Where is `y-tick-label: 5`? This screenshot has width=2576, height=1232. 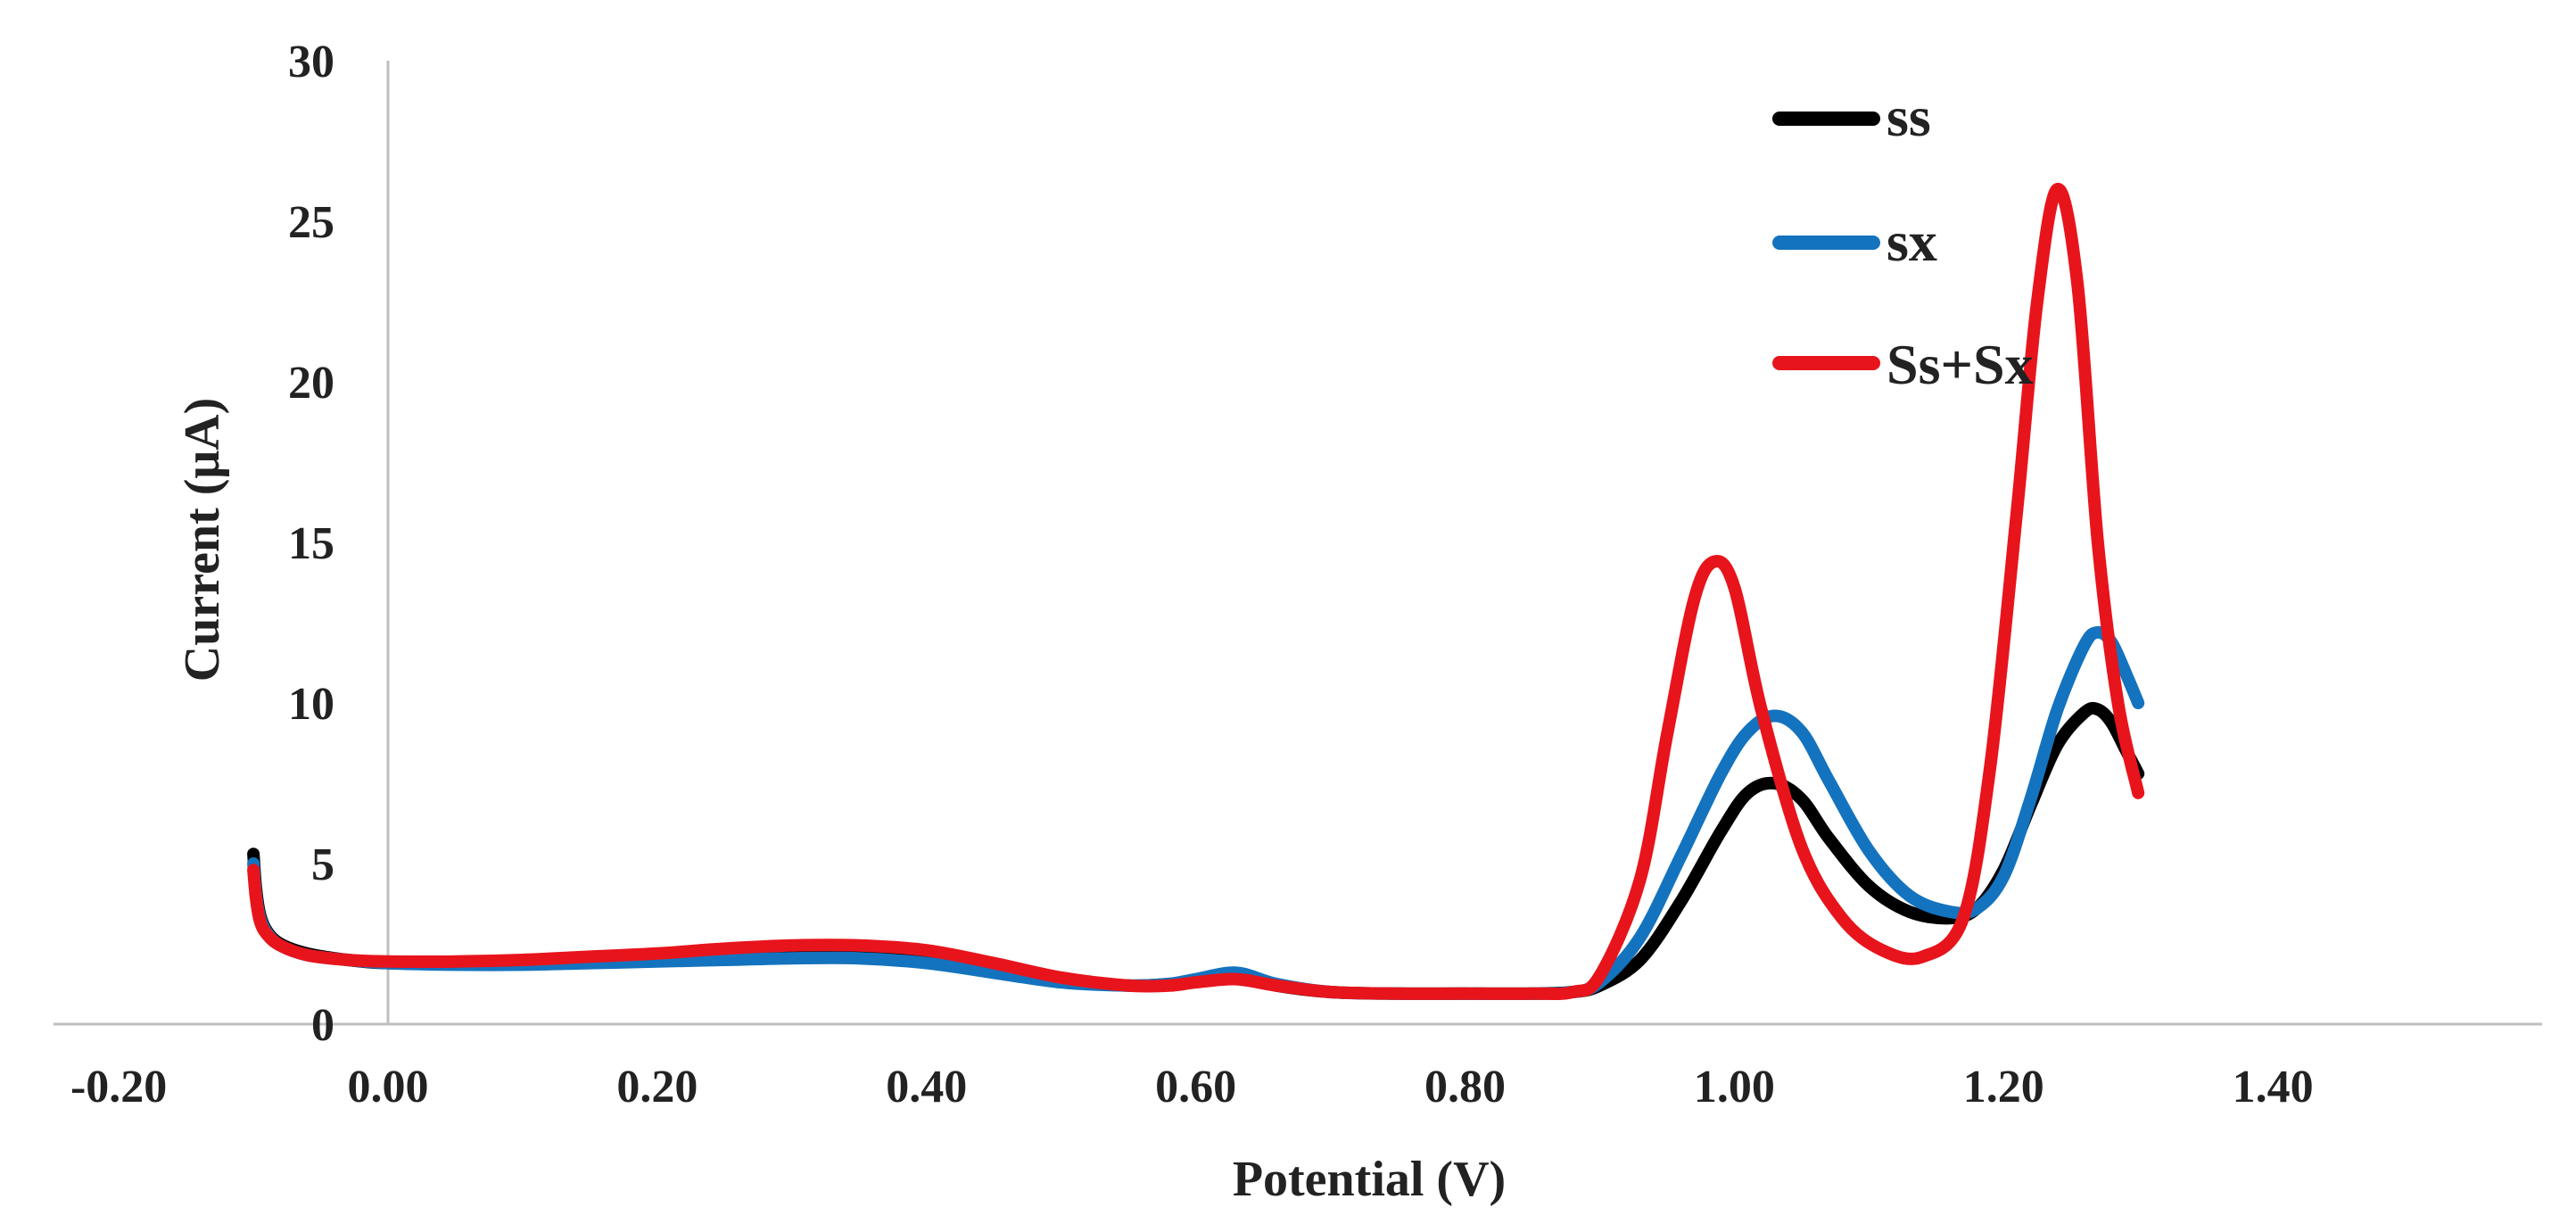
y-tick-label: 5 is located at coordinates (322, 865).